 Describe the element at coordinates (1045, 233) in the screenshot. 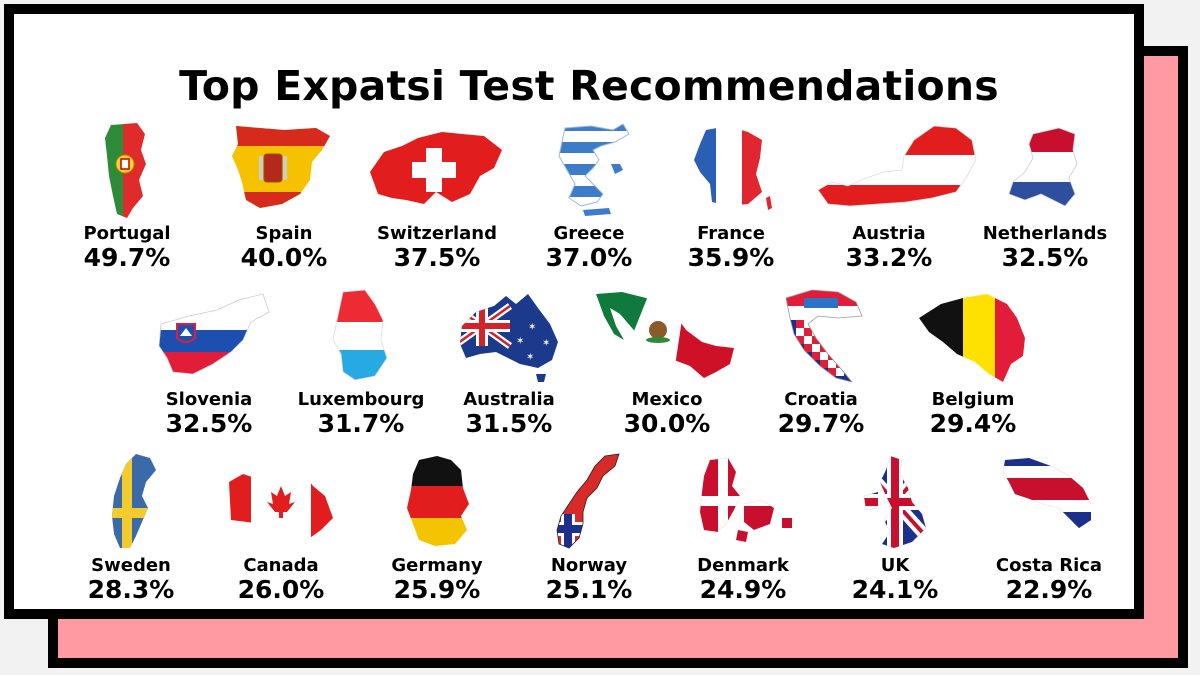

I see `country-name: Netherlands` at that location.